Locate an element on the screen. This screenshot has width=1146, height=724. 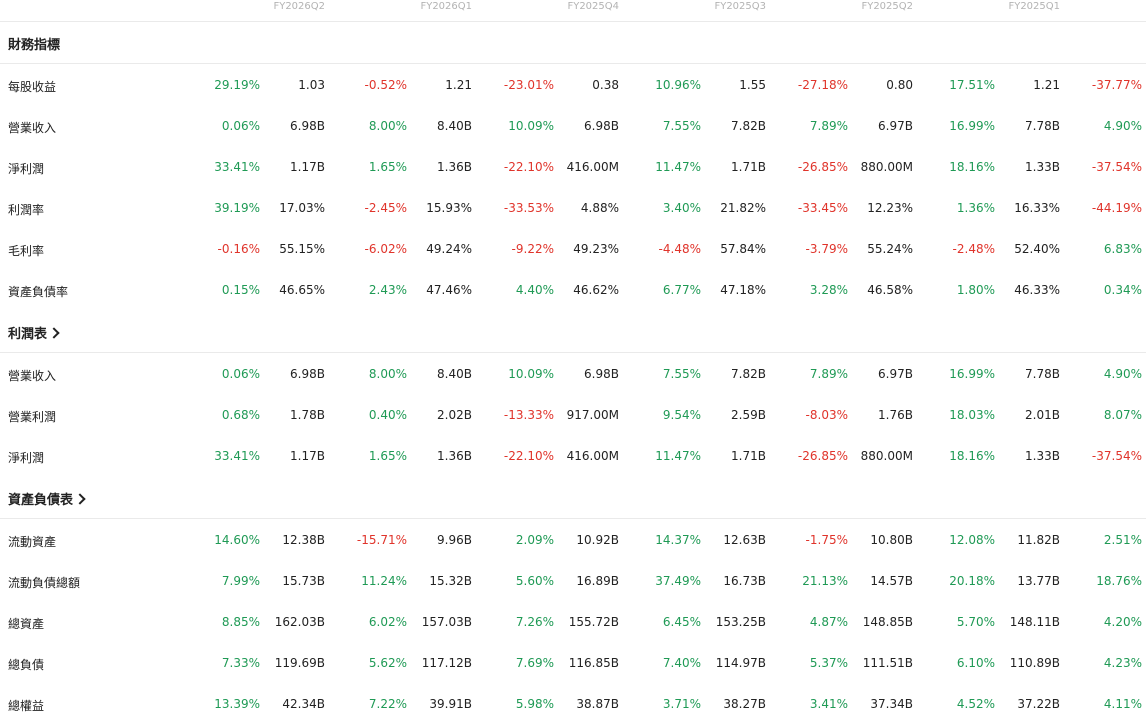
period-header: FY2025Q4 is located at coordinates (593, 6).